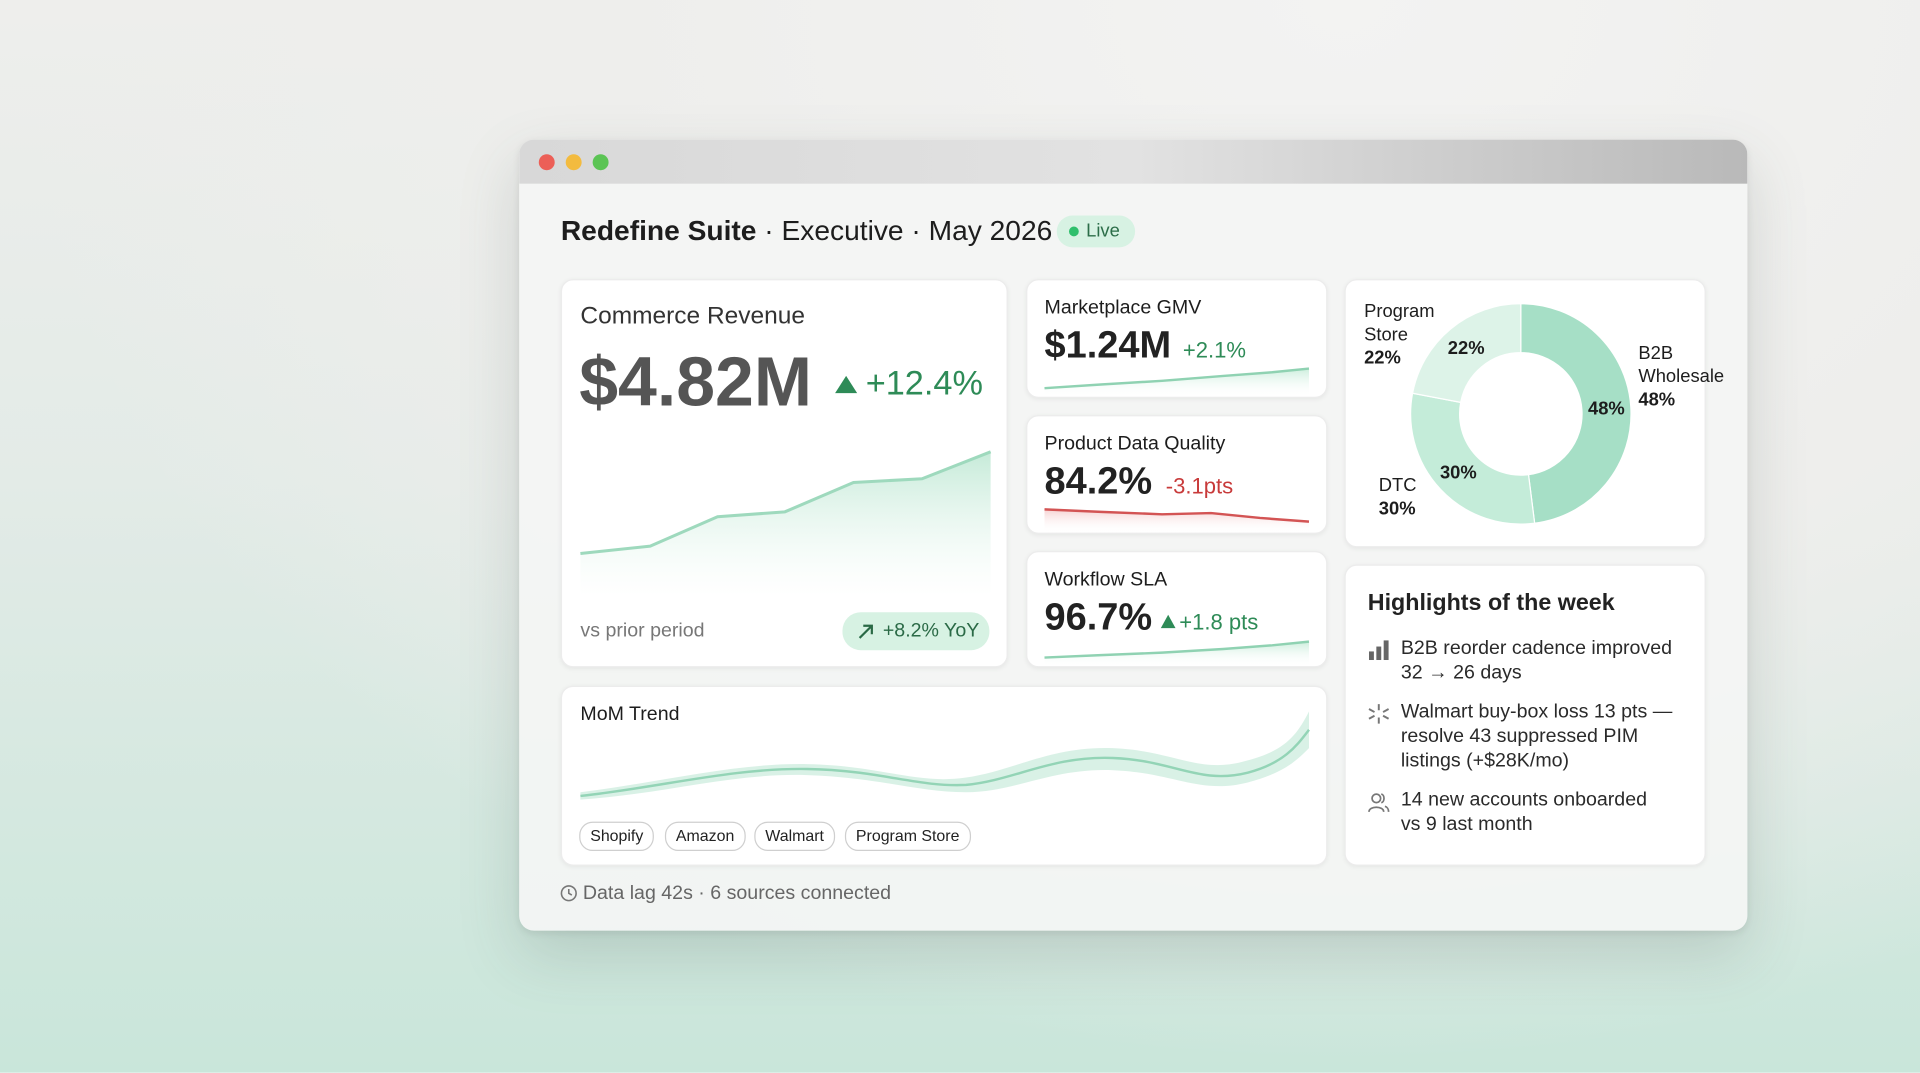 This screenshot has width=1920, height=1073. I want to click on spark-icon, so click(1379, 714).